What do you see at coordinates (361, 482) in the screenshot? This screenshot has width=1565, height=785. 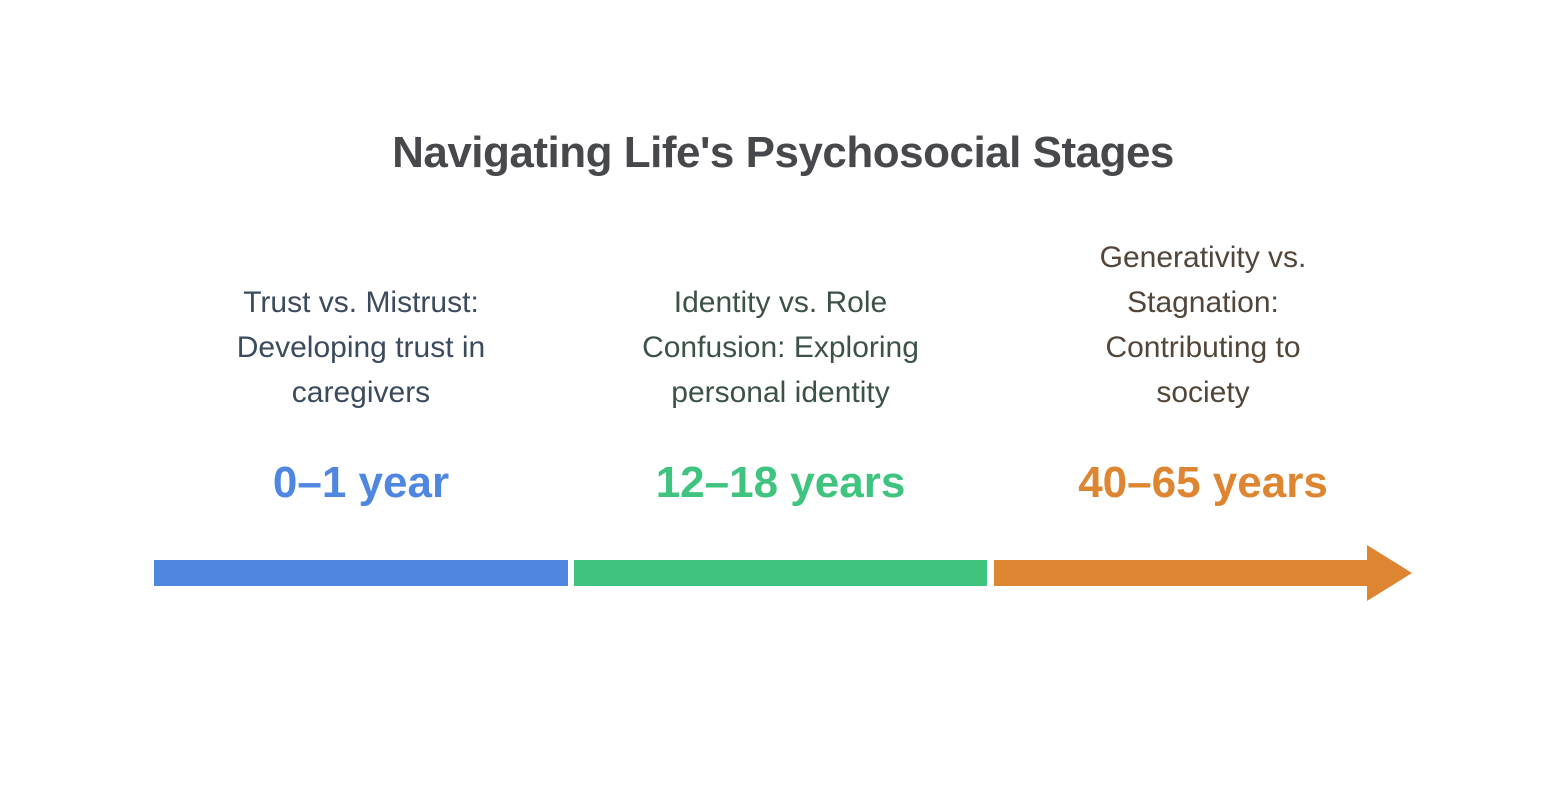 I see `age-range-label-stage-1: 0–1 year` at bounding box center [361, 482].